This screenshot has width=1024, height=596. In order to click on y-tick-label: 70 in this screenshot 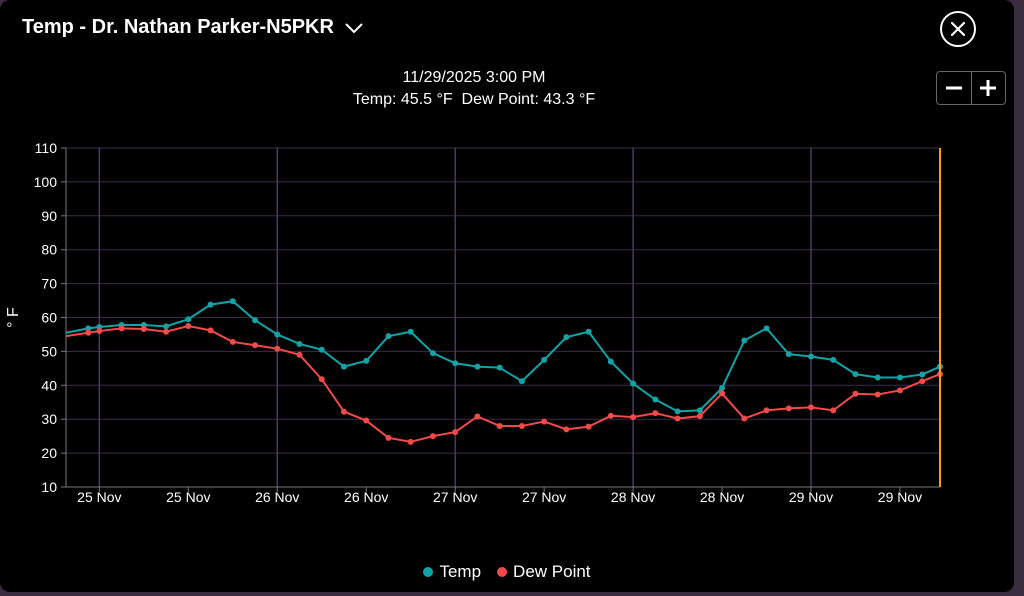, I will do `click(49, 284)`.